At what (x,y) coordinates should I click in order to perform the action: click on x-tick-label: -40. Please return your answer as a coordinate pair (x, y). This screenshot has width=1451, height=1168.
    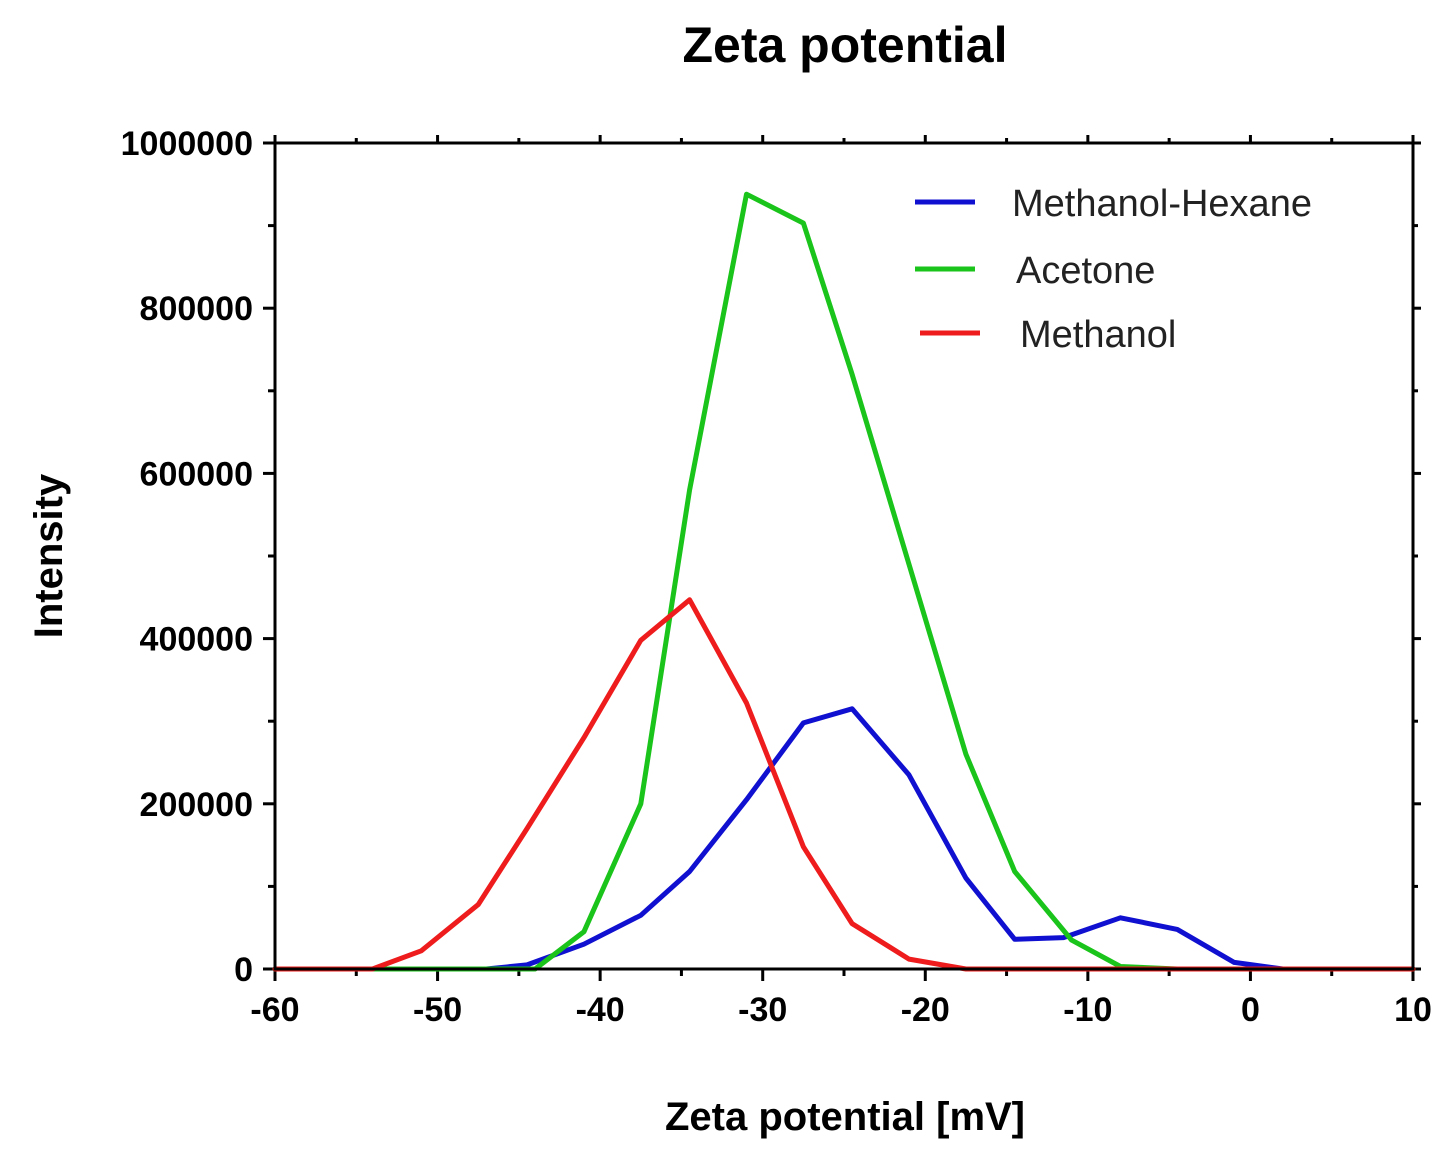
    Looking at the image, I should click on (600, 1010).